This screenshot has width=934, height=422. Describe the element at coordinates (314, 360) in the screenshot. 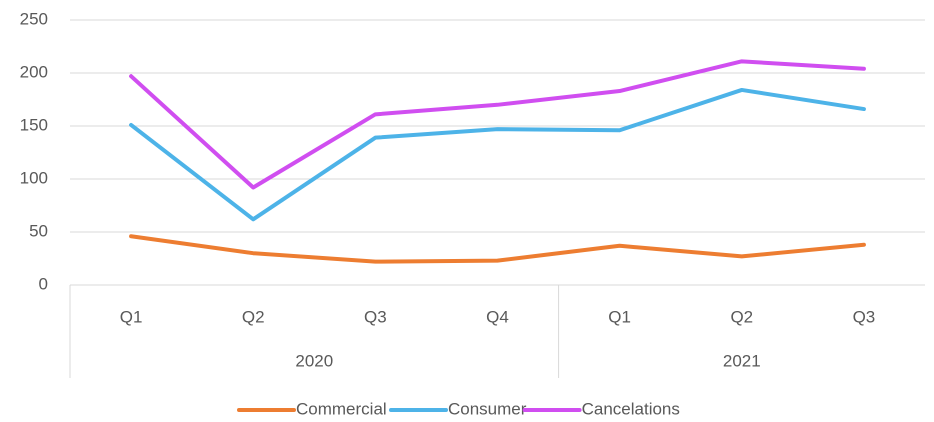

I see `group-label: 2020` at that location.